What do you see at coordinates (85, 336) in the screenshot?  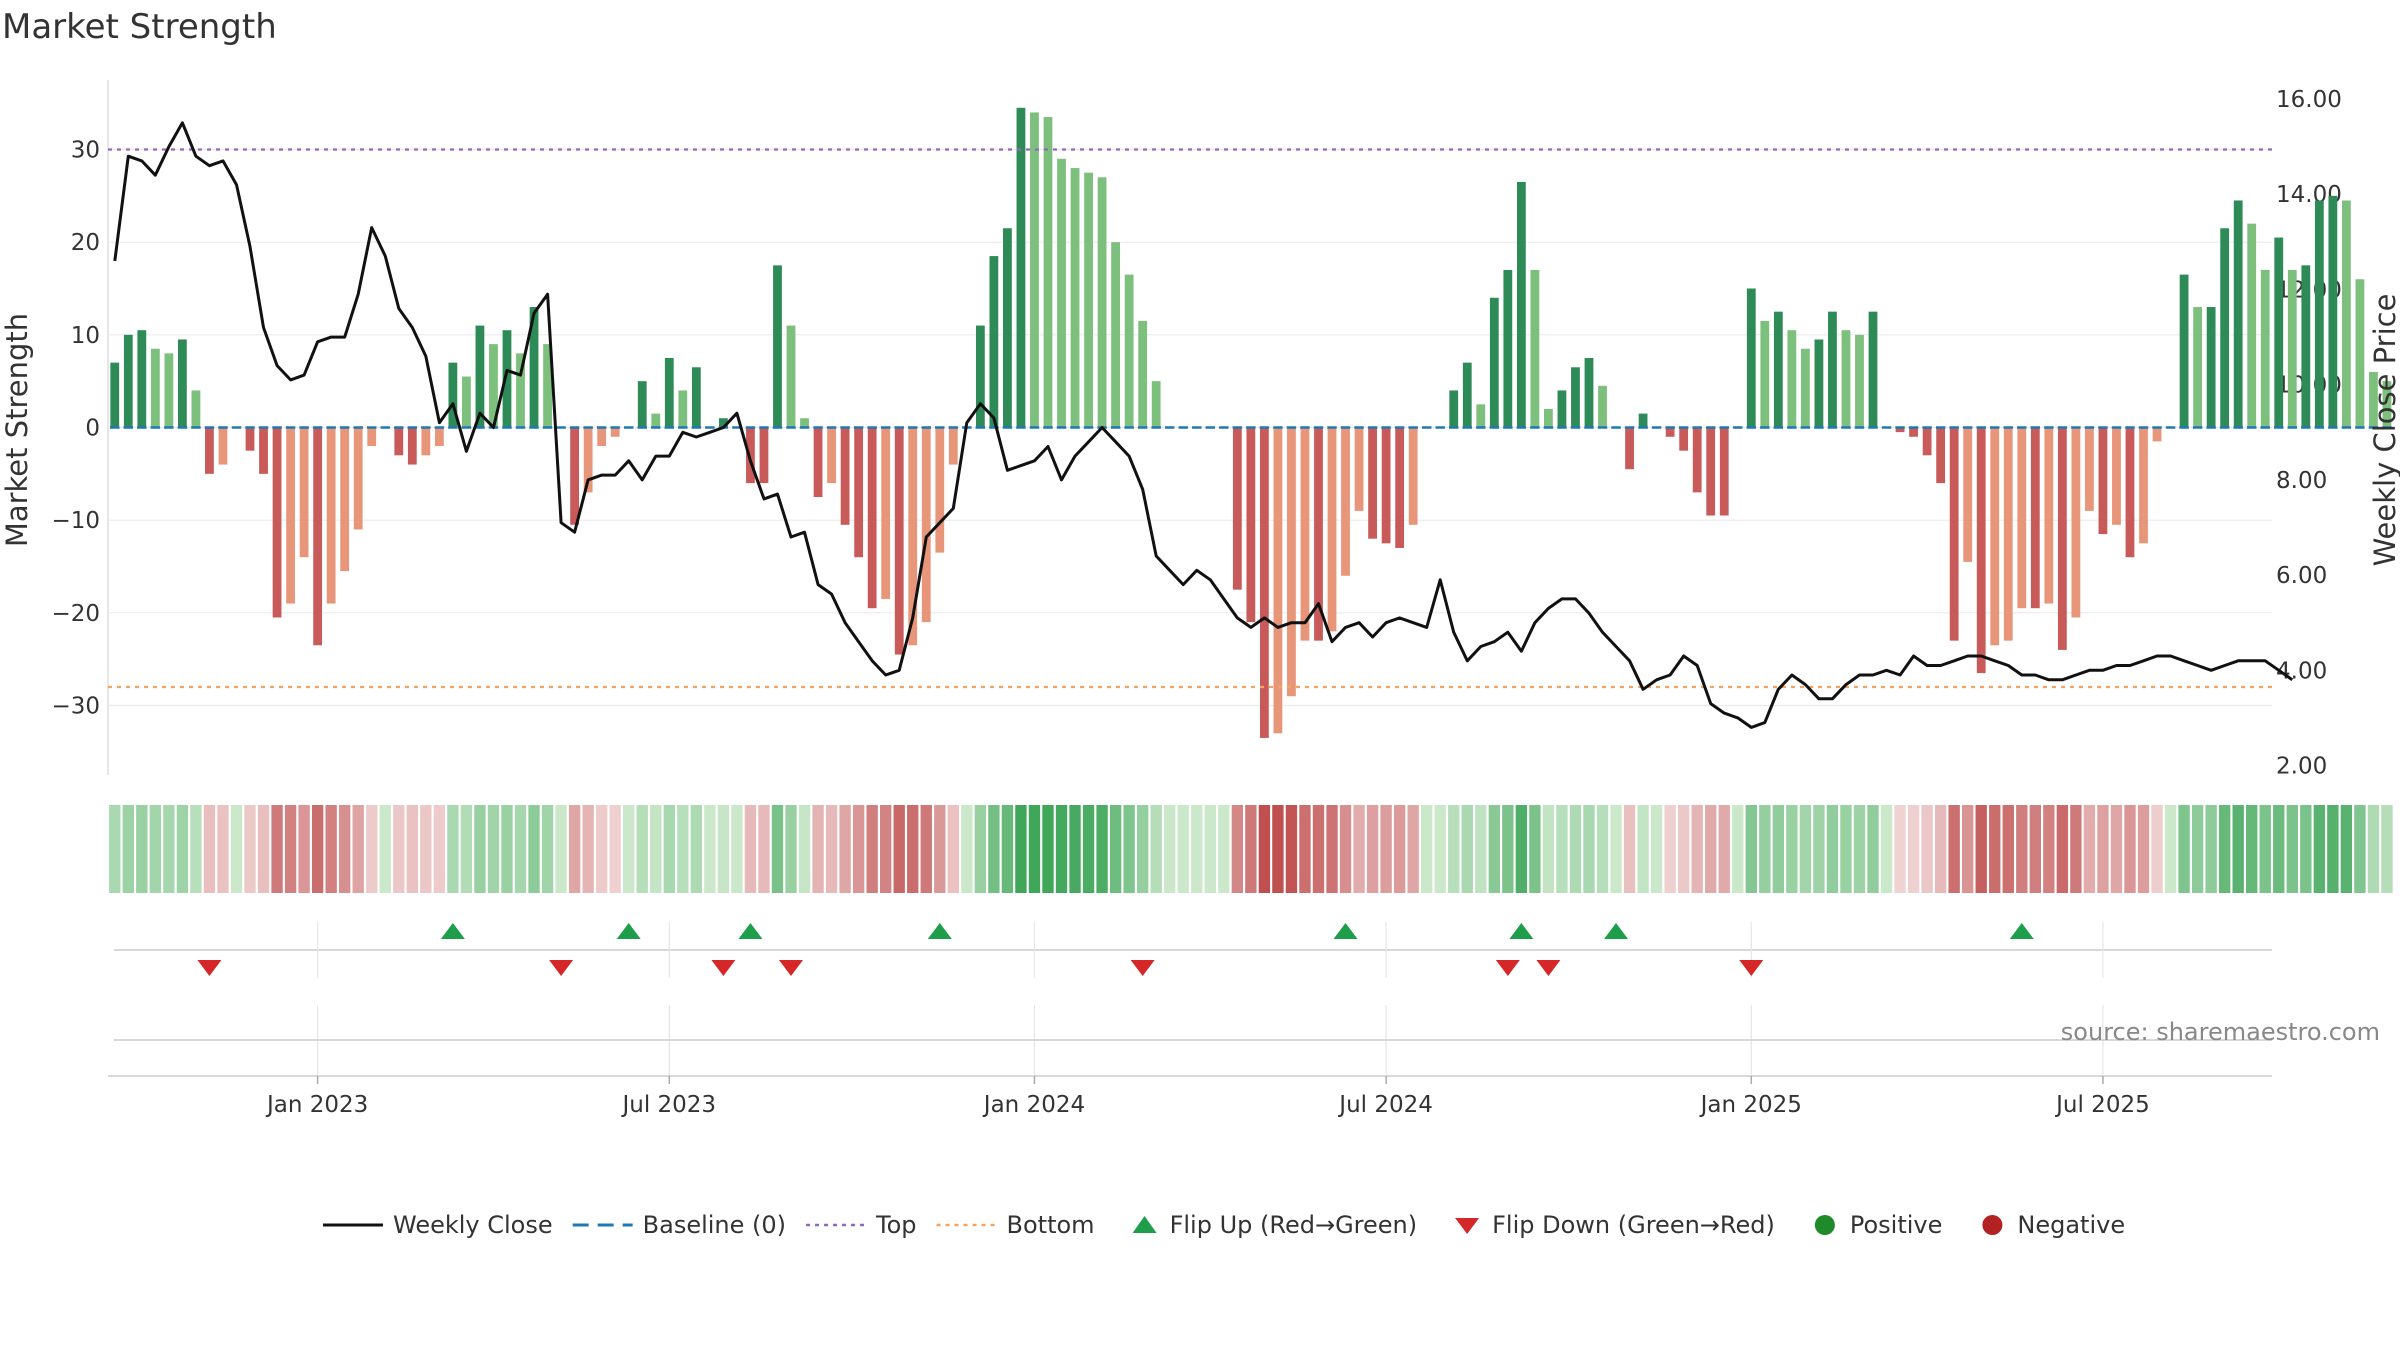 I see `y-left-tick-label: 10` at bounding box center [85, 336].